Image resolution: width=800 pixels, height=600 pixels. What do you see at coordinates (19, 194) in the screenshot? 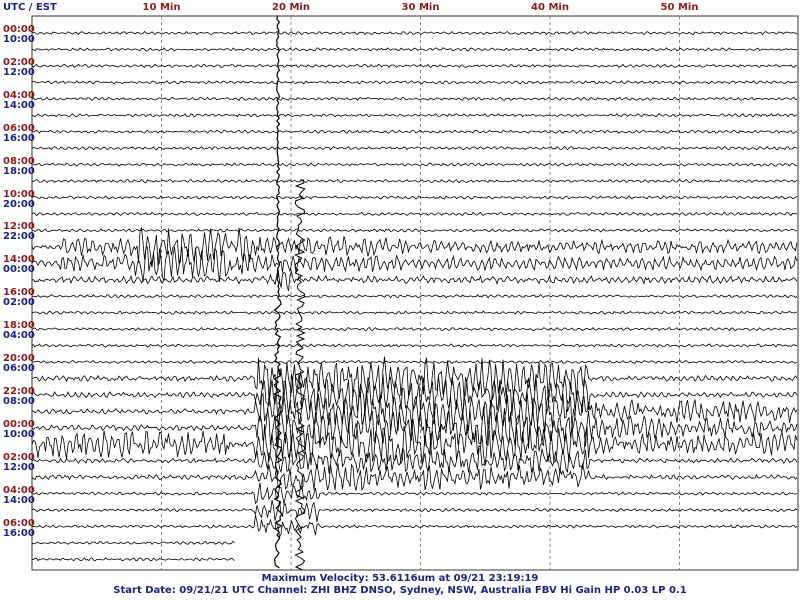
I see `utc-row-label: 10:00` at bounding box center [19, 194].